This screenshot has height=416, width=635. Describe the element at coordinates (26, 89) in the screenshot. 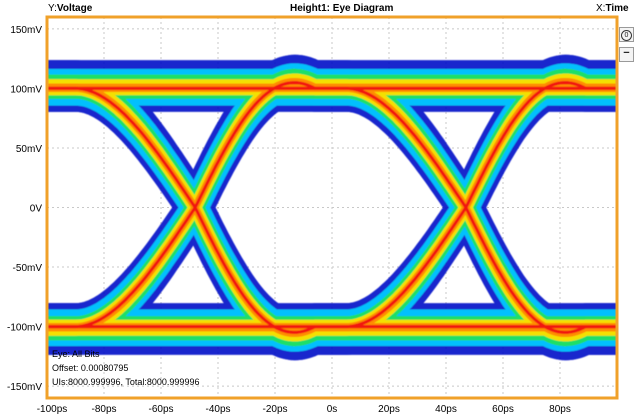

I see `y-tick-label: 100mV` at that location.